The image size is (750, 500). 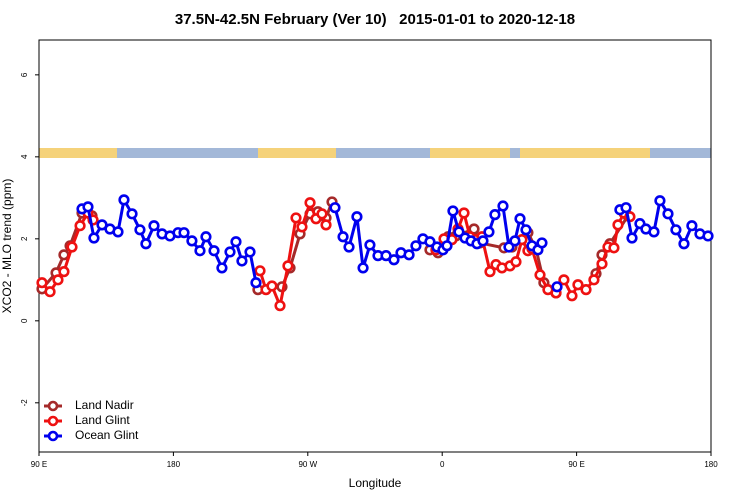 What do you see at coordinates (24, 403) in the screenshot?
I see `y-tick-label: -2` at bounding box center [24, 403].